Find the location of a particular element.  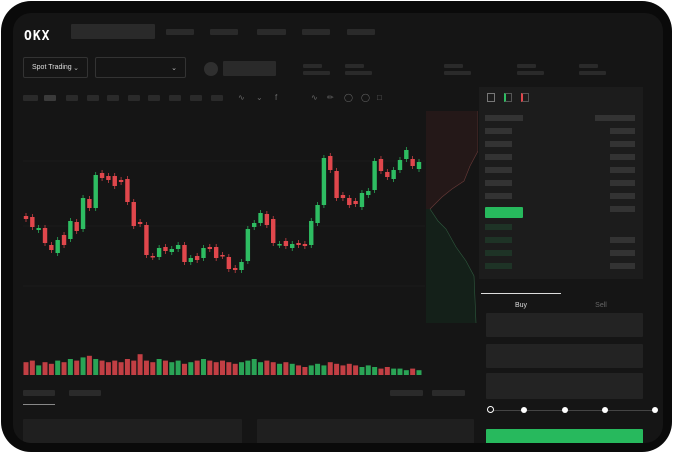

settings-icon: ◯ is located at coordinates (348, 97).